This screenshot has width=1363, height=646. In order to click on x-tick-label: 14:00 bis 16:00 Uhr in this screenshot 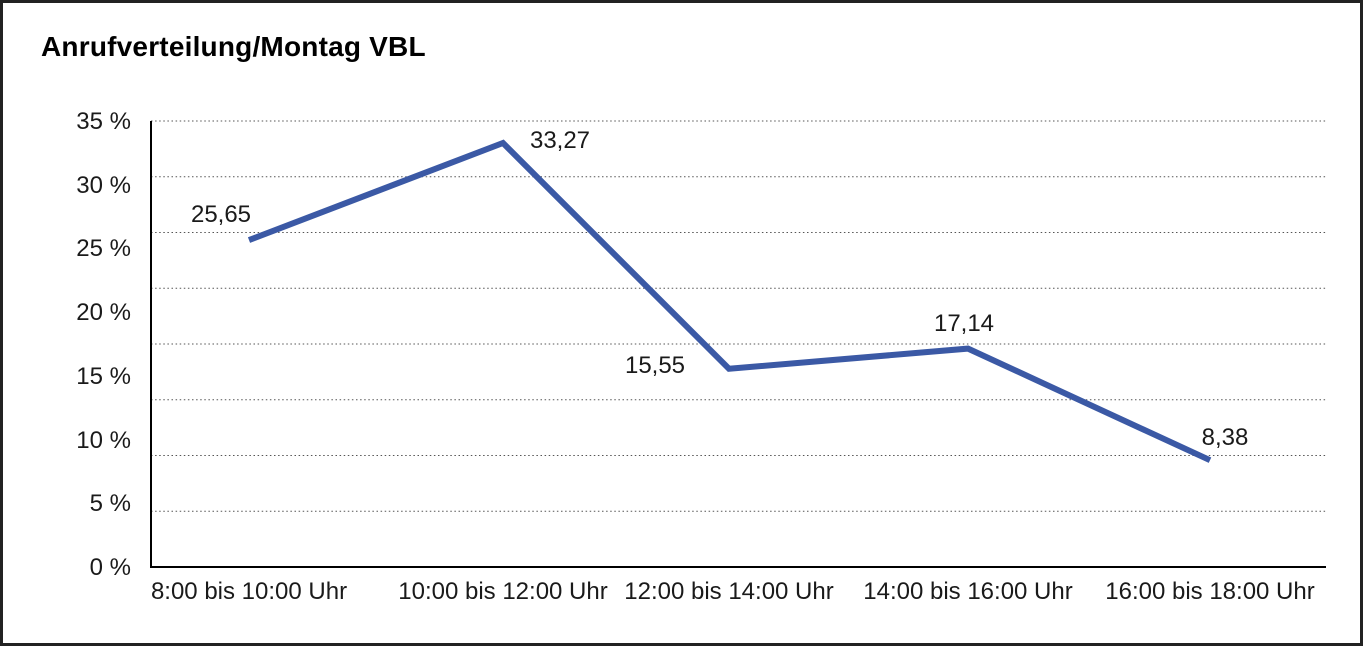, I will do `click(968, 591)`.